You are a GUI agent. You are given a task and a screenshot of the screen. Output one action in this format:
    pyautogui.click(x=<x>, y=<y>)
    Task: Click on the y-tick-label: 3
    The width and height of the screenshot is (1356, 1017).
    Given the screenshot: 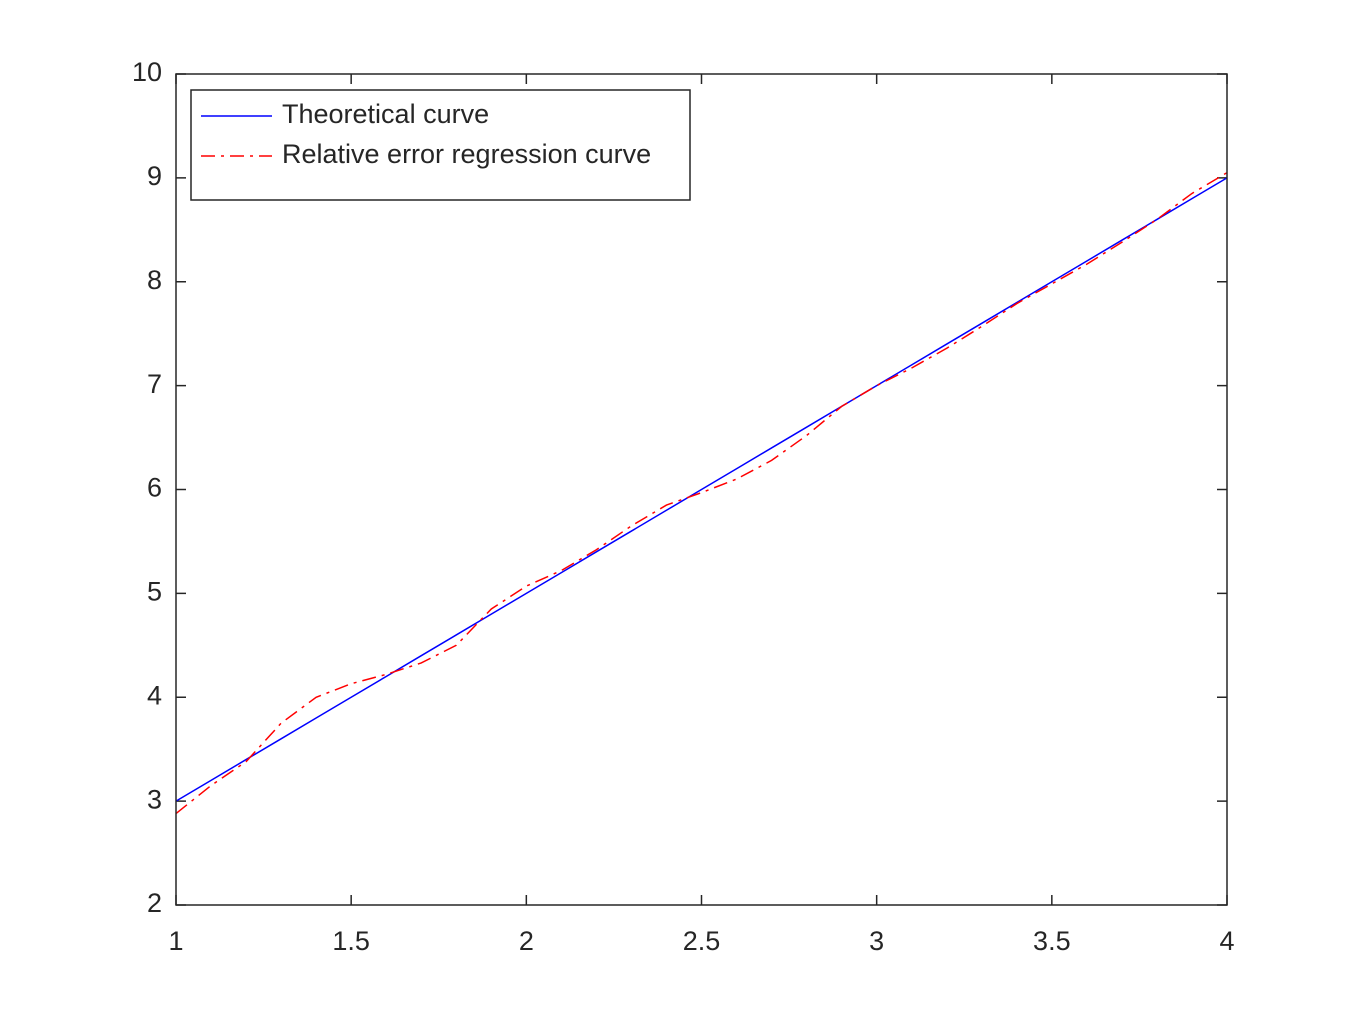 What is the action you would take?
    pyautogui.click(x=154, y=799)
    